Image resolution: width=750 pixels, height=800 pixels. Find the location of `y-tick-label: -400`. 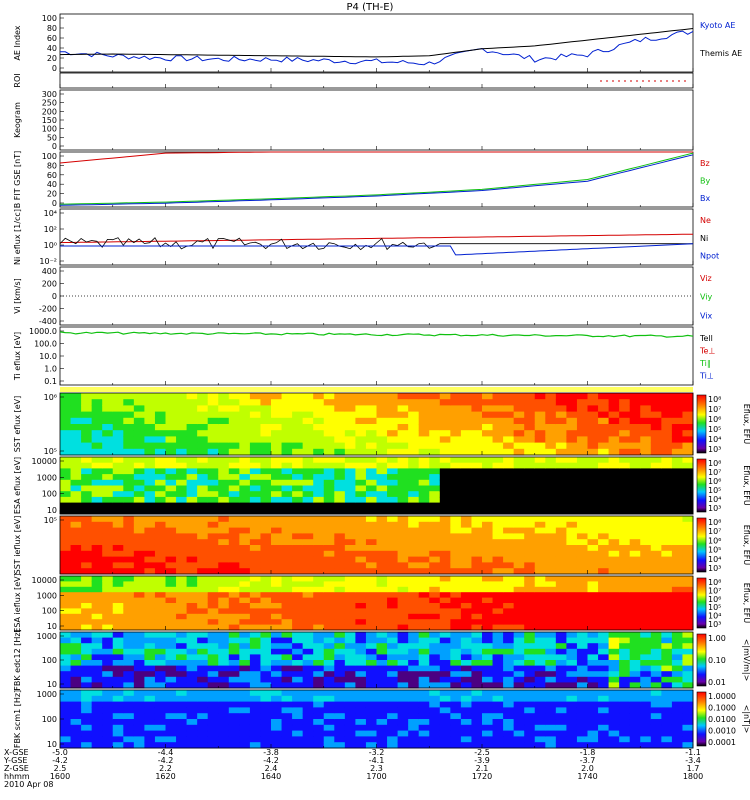

y-tick-label: -400 is located at coordinates (48, 321).